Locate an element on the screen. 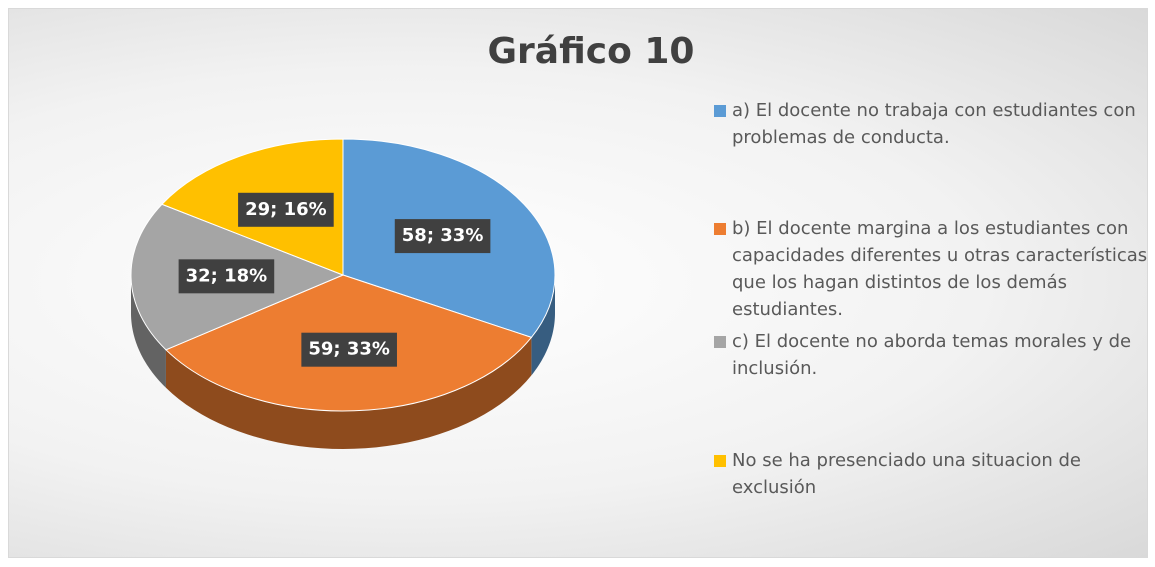 The width and height of the screenshot is (1155, 567). data-label: 29; 16% is located at coordinates (286, 209).